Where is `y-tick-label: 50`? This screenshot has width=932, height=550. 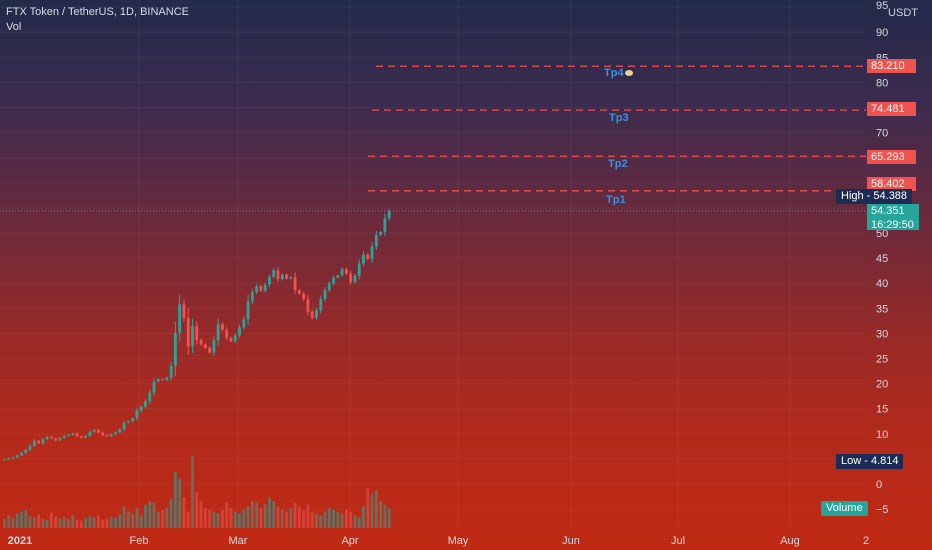 y-tick-label: 50 is located at coordinates (882, 234).